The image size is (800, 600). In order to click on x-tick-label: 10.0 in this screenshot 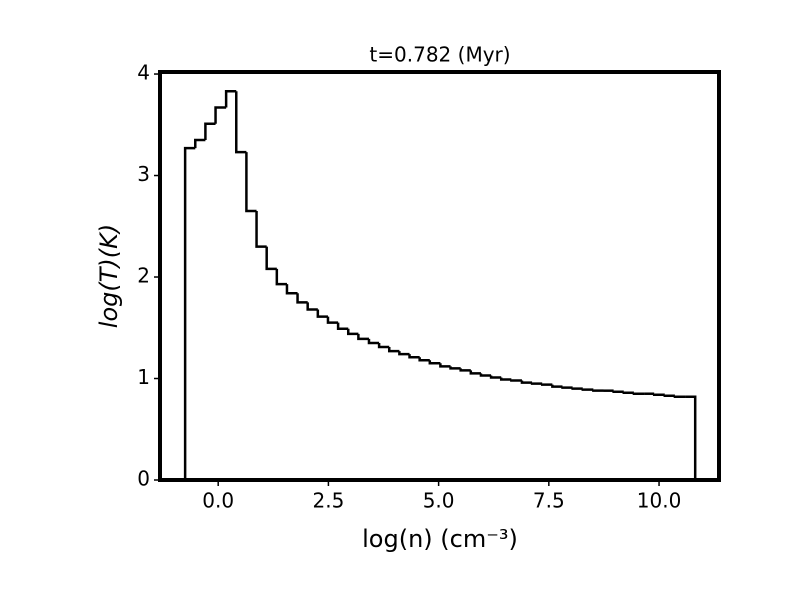, I will do `click(659, 501)`.